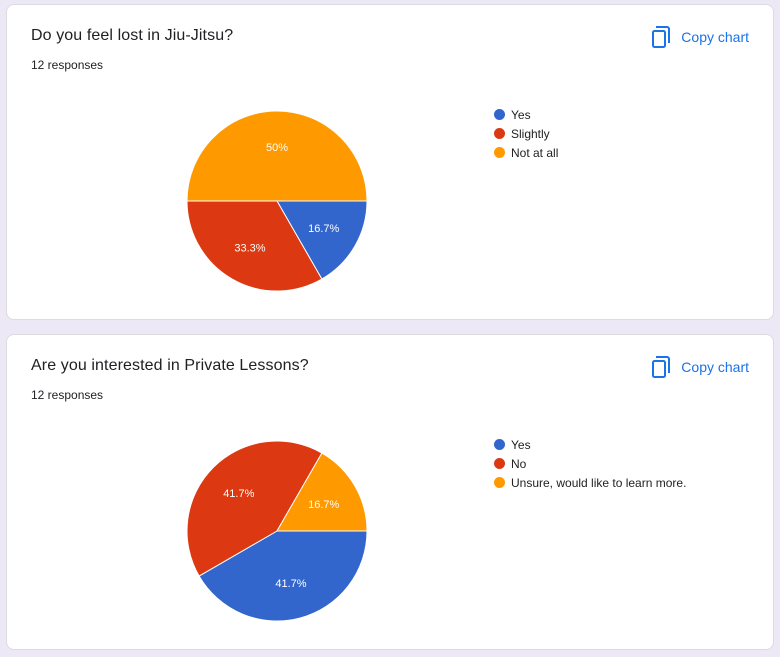 This screenshot has height=657, width=780. What do you see at coordinates (132, 35) in the screenshot?
I see `chart-title: Do you feel lost in Jiu-Jitsu?` at bounding box center [132, 35].